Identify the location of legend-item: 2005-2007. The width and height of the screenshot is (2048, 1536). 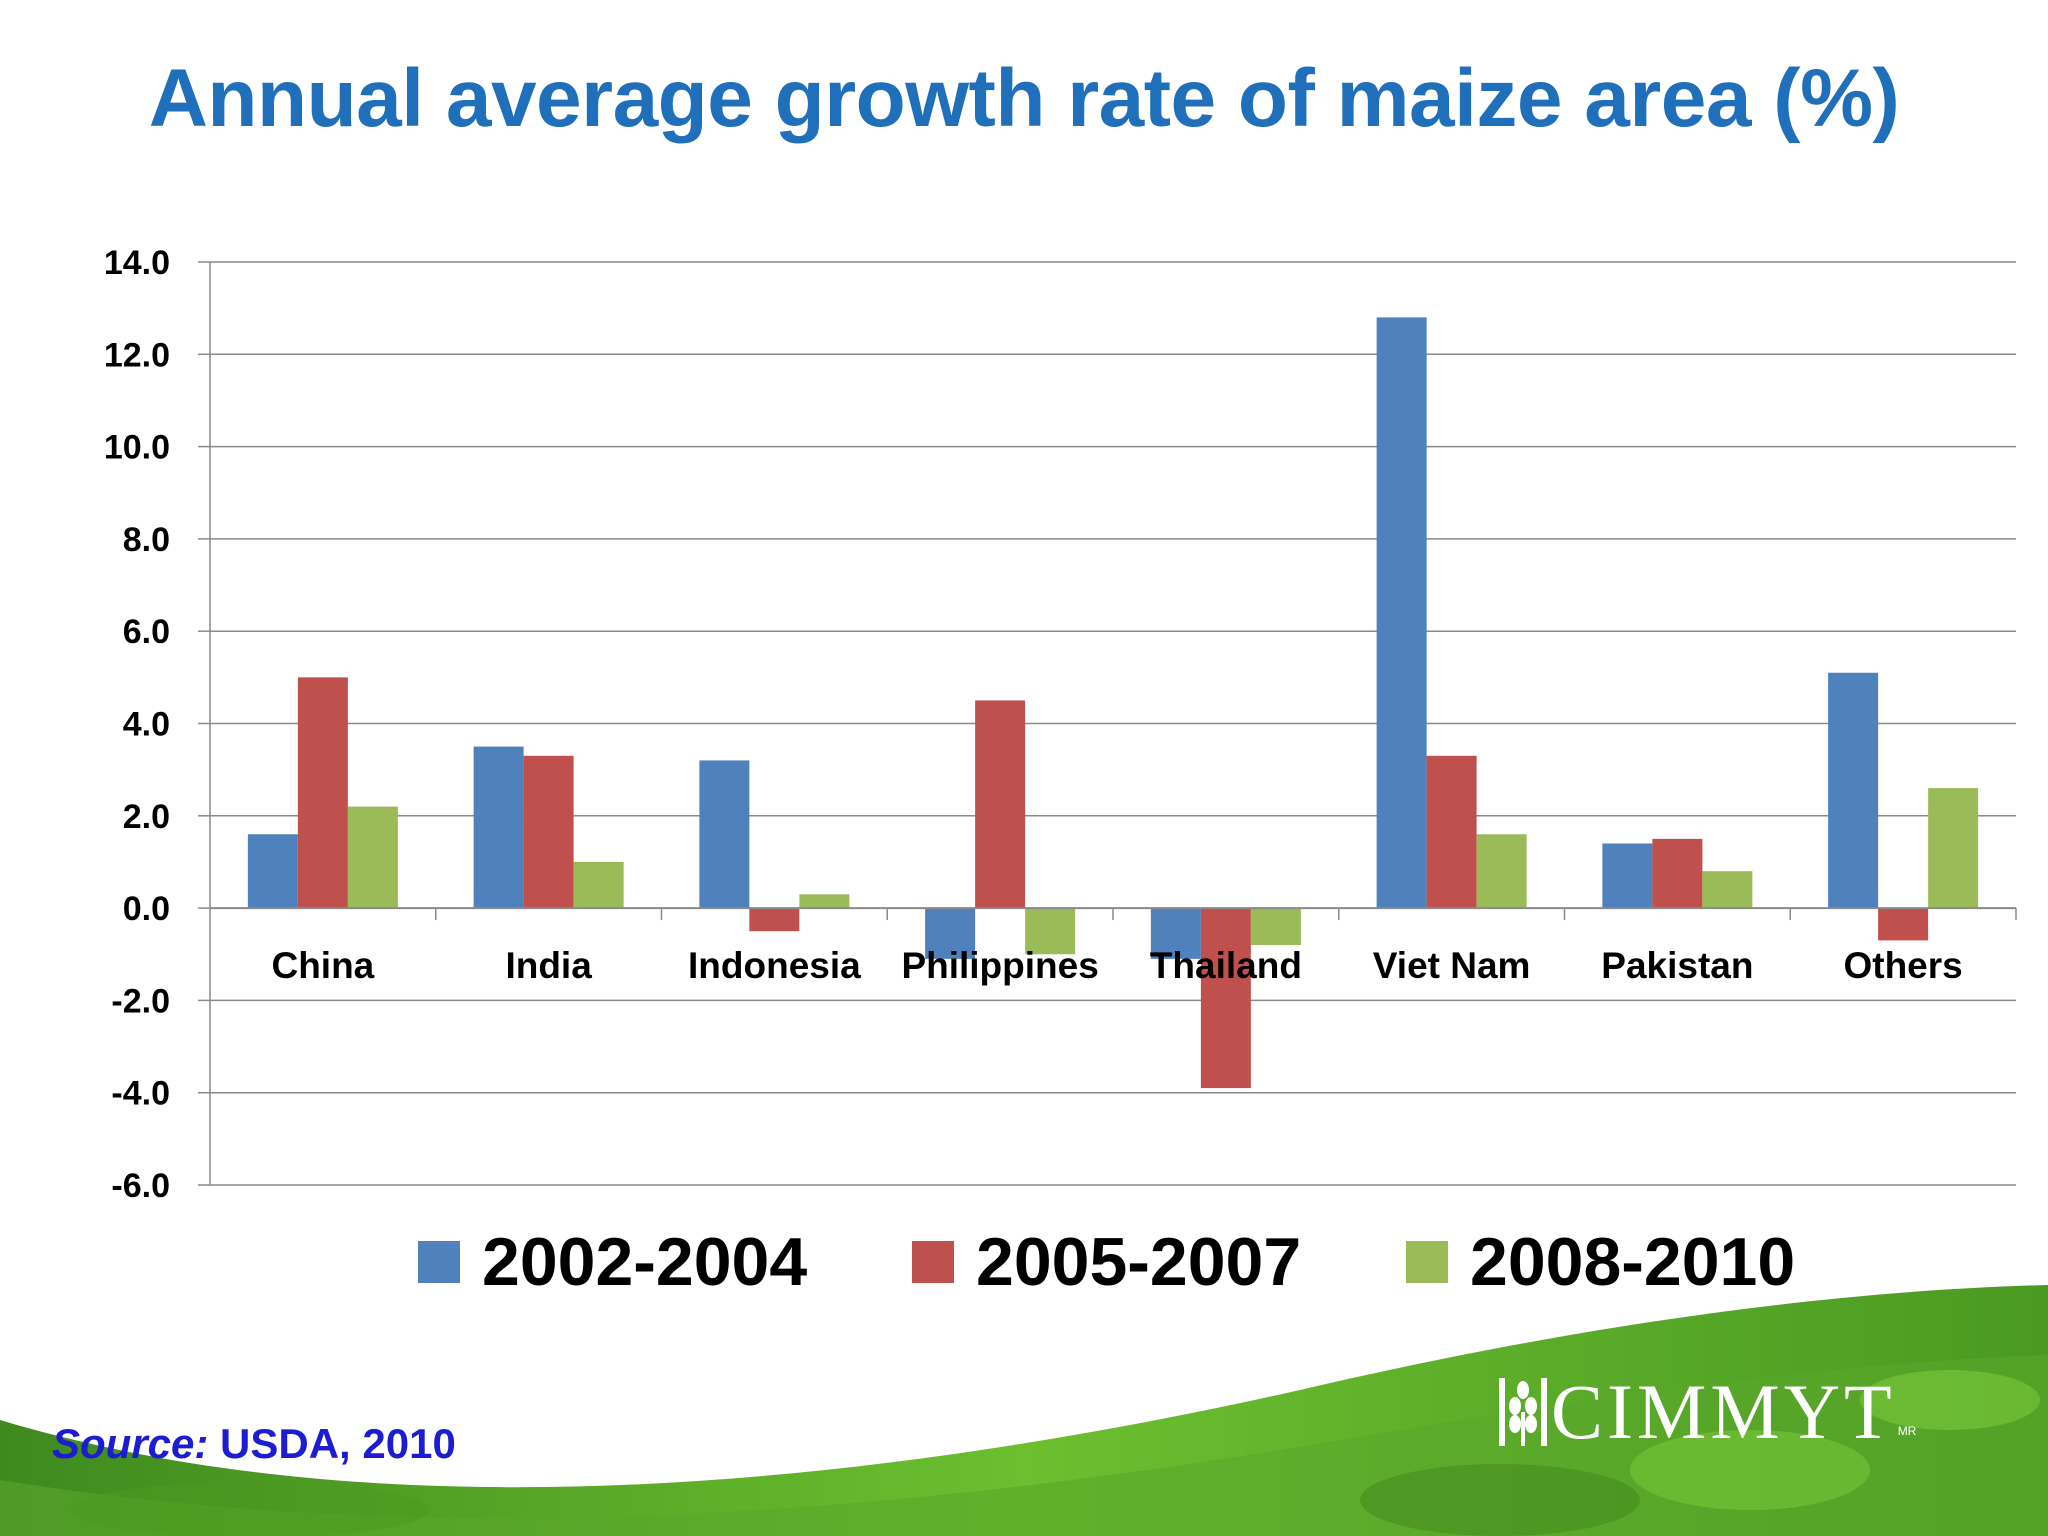
(1106, 1262).